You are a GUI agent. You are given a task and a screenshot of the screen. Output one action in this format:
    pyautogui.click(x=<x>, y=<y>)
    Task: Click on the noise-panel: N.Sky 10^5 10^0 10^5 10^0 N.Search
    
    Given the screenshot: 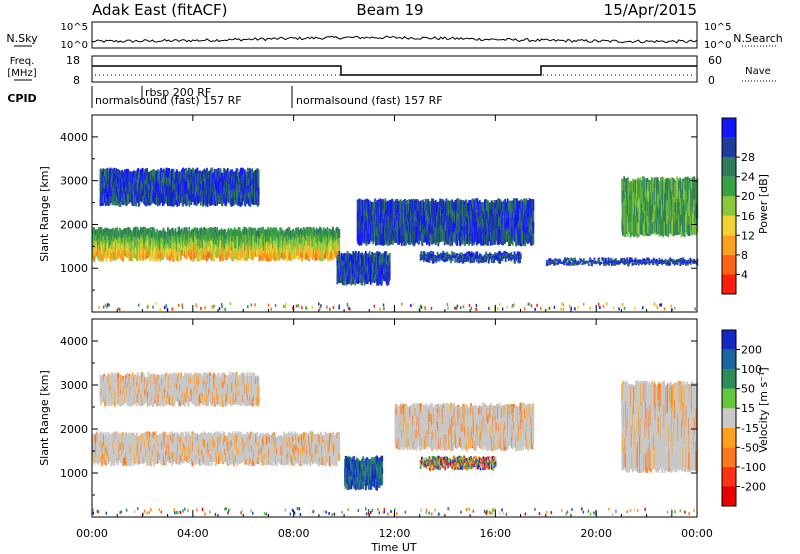 What is the action you would take?
    pyautogui.click(x=394, y=36)
    